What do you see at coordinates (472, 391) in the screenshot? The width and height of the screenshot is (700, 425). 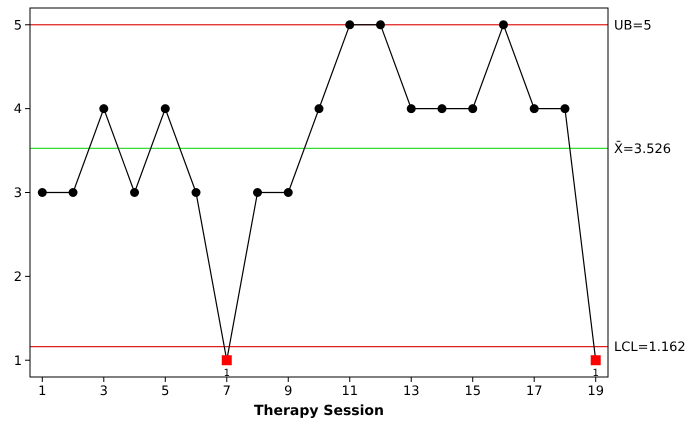 I see `x-tick-label: 15` at bounding box center [472, 391].